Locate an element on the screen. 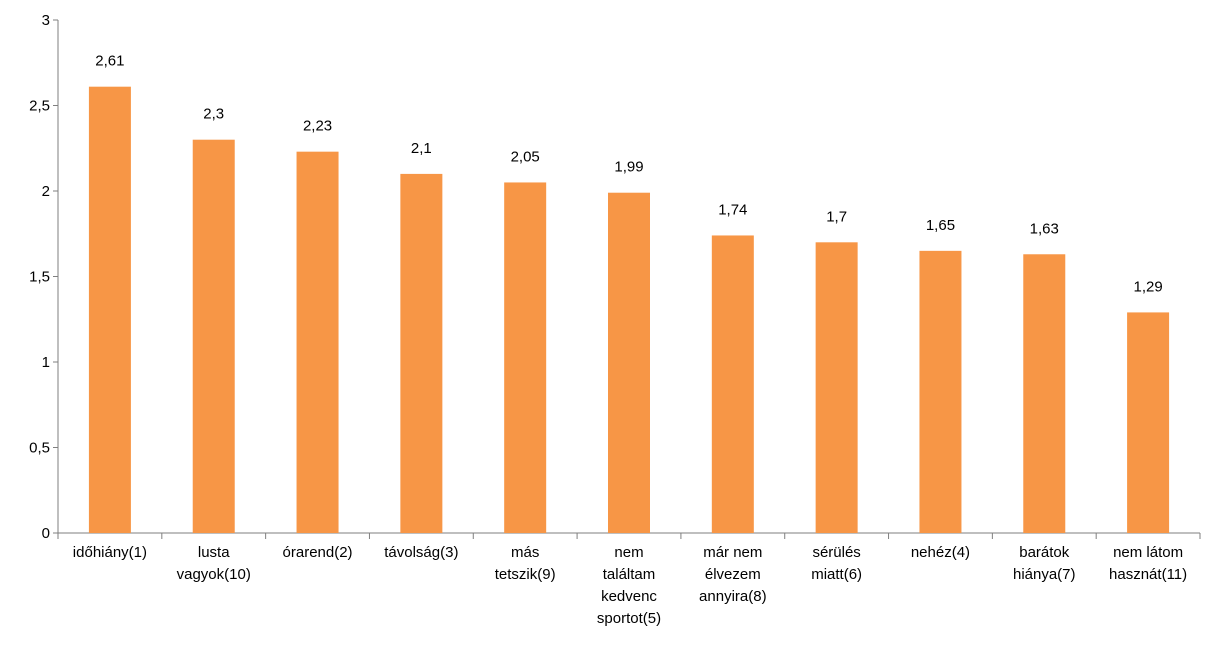 This screenshot has height=648, width=1206. data-label: 2,23 is located at coordinates (317, 126).